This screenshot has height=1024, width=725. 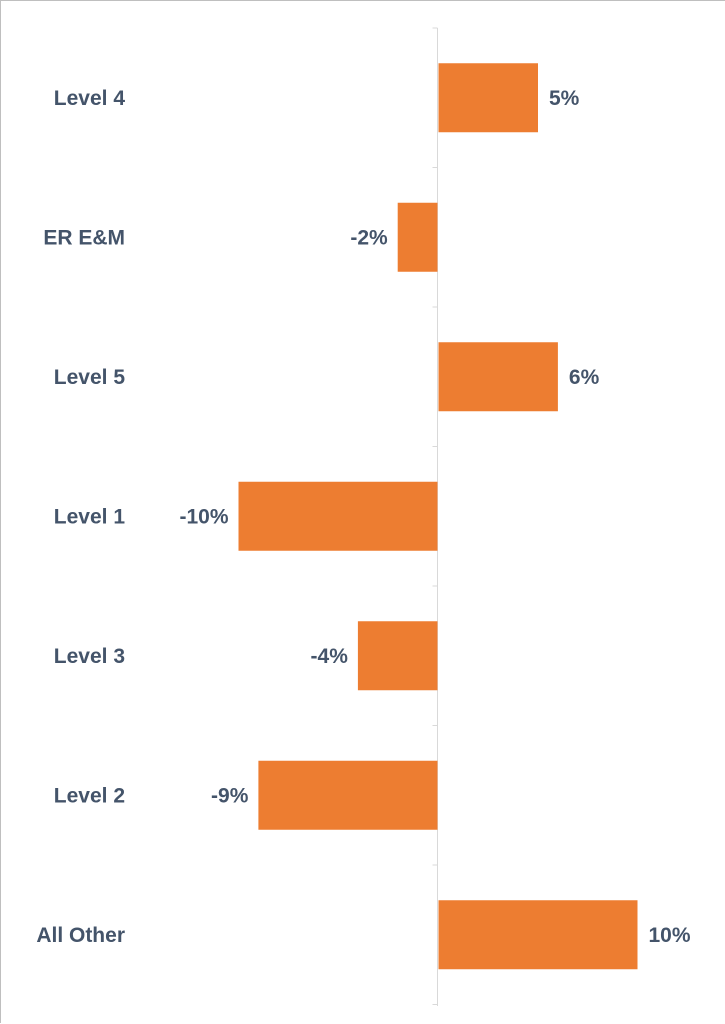 What do you see at coordinates (90, 377) in the screenshot?
I see `category-label: Level 5` at bounding box center [90, 377].